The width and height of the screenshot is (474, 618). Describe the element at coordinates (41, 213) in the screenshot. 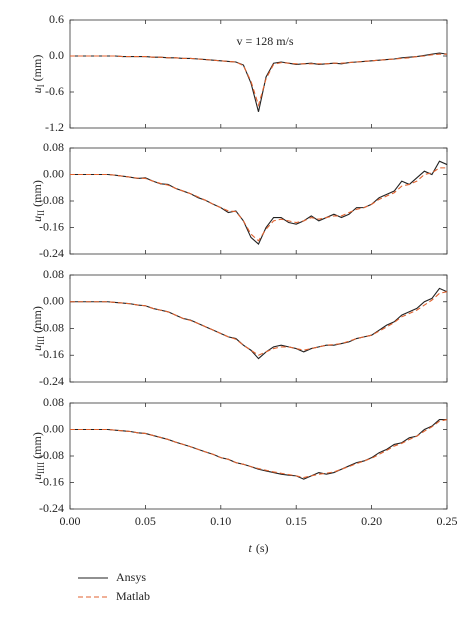

I see `y-label-subscript: II` at that location.